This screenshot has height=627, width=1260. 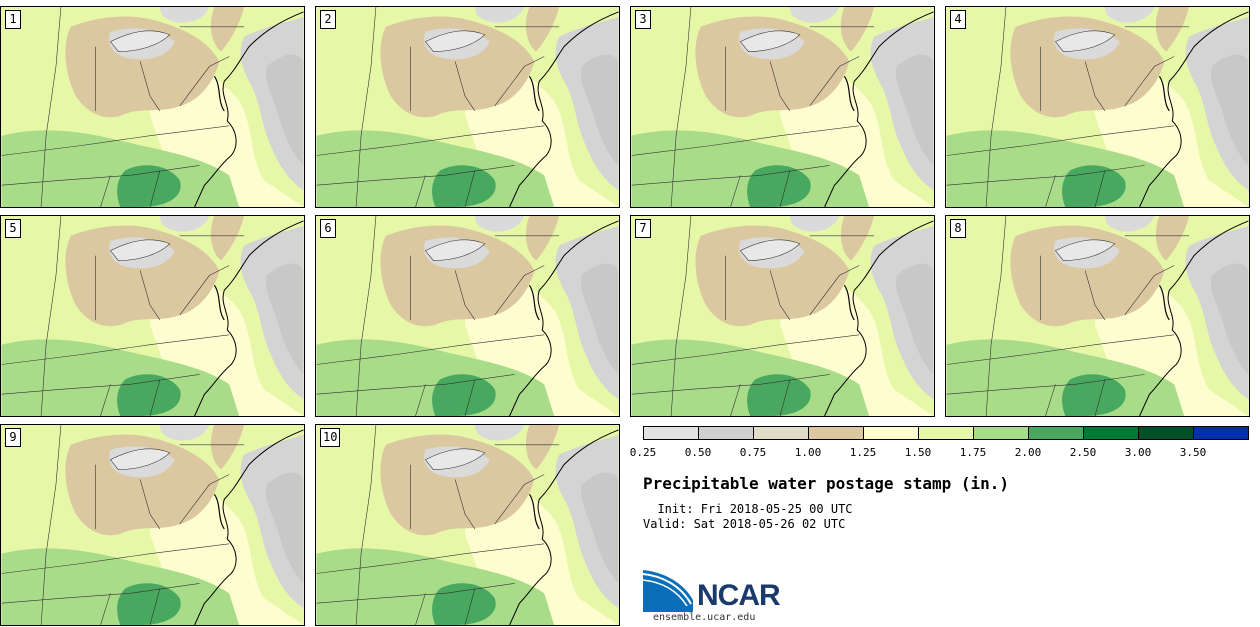 I want to click on colorbar-tick-label: 0.75, so click(x=753, y=452).